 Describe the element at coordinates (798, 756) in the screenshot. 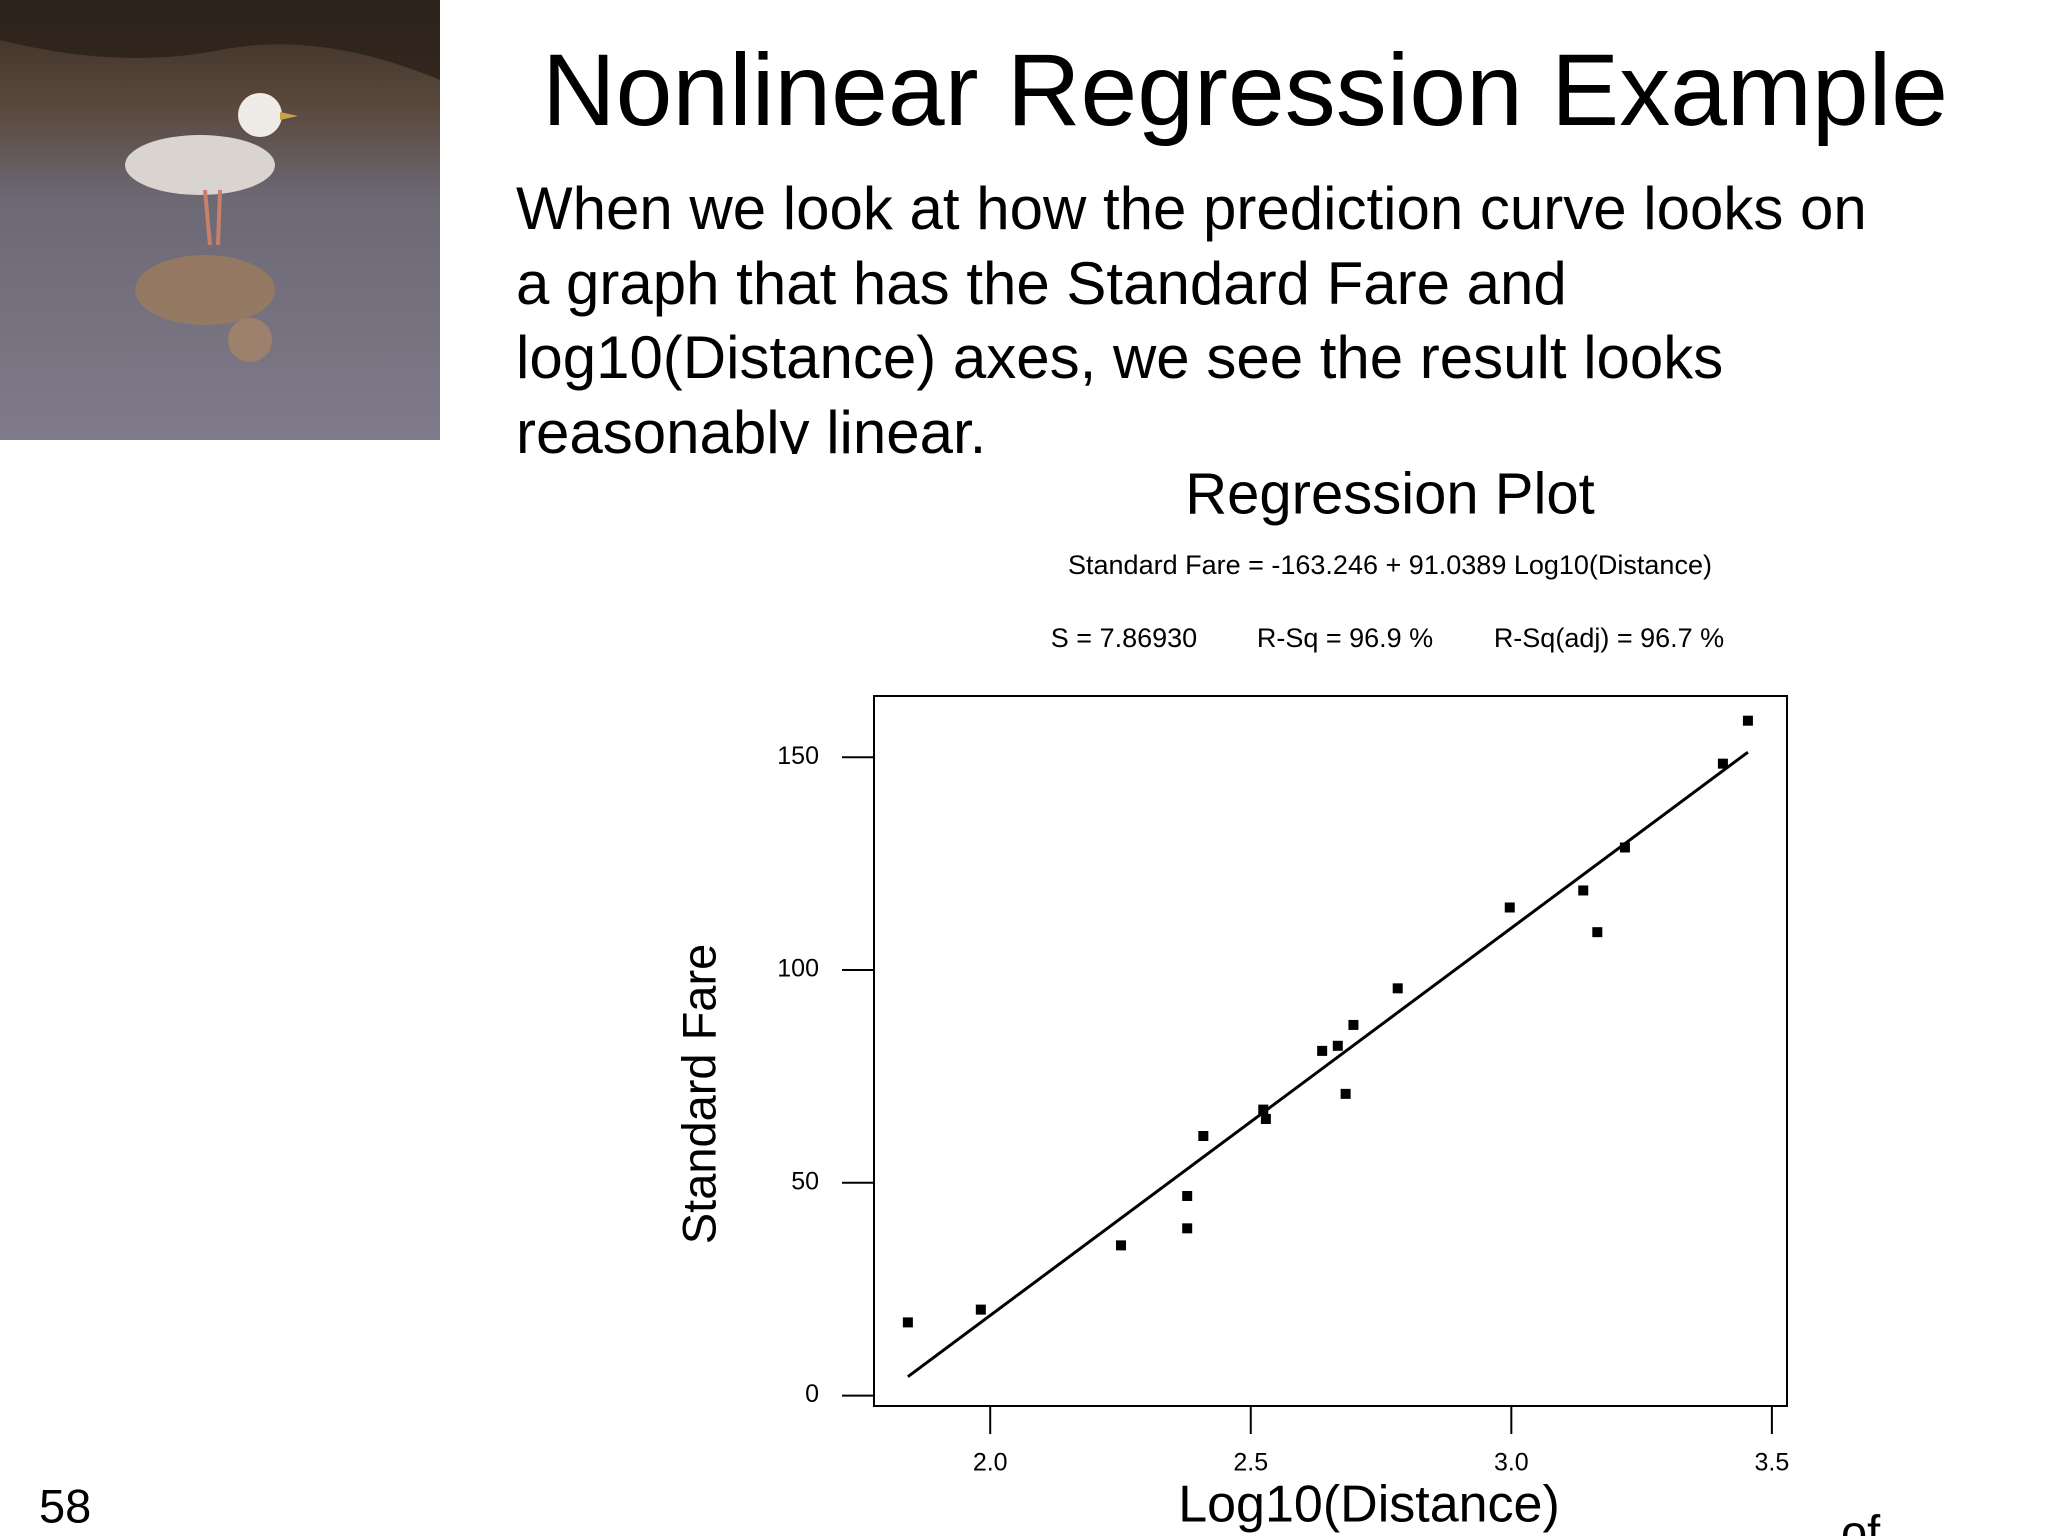

I see `y-tick-label: 150` at that location.